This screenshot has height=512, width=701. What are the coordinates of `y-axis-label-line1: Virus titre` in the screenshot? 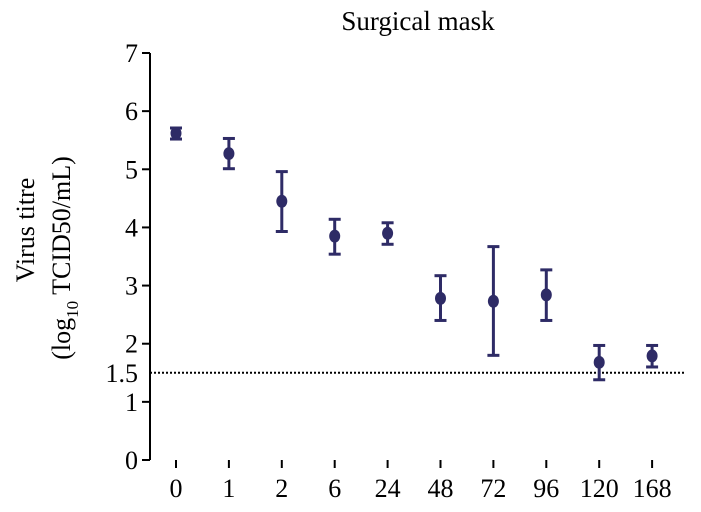 It's located at (25, 230).